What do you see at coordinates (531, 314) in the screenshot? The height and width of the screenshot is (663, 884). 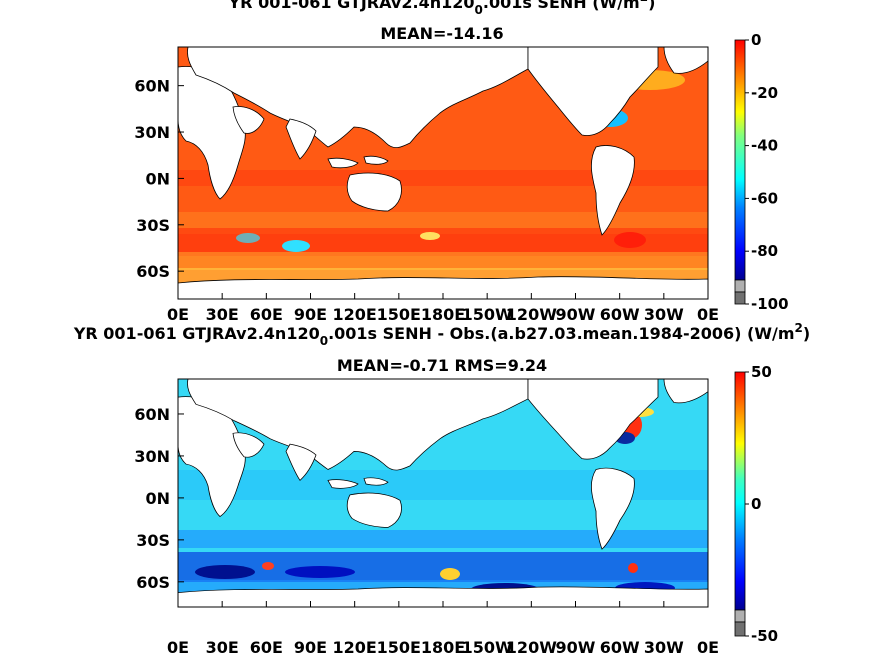 I see `top-x-tick-label: 120W` at bounding box center [531, 314].